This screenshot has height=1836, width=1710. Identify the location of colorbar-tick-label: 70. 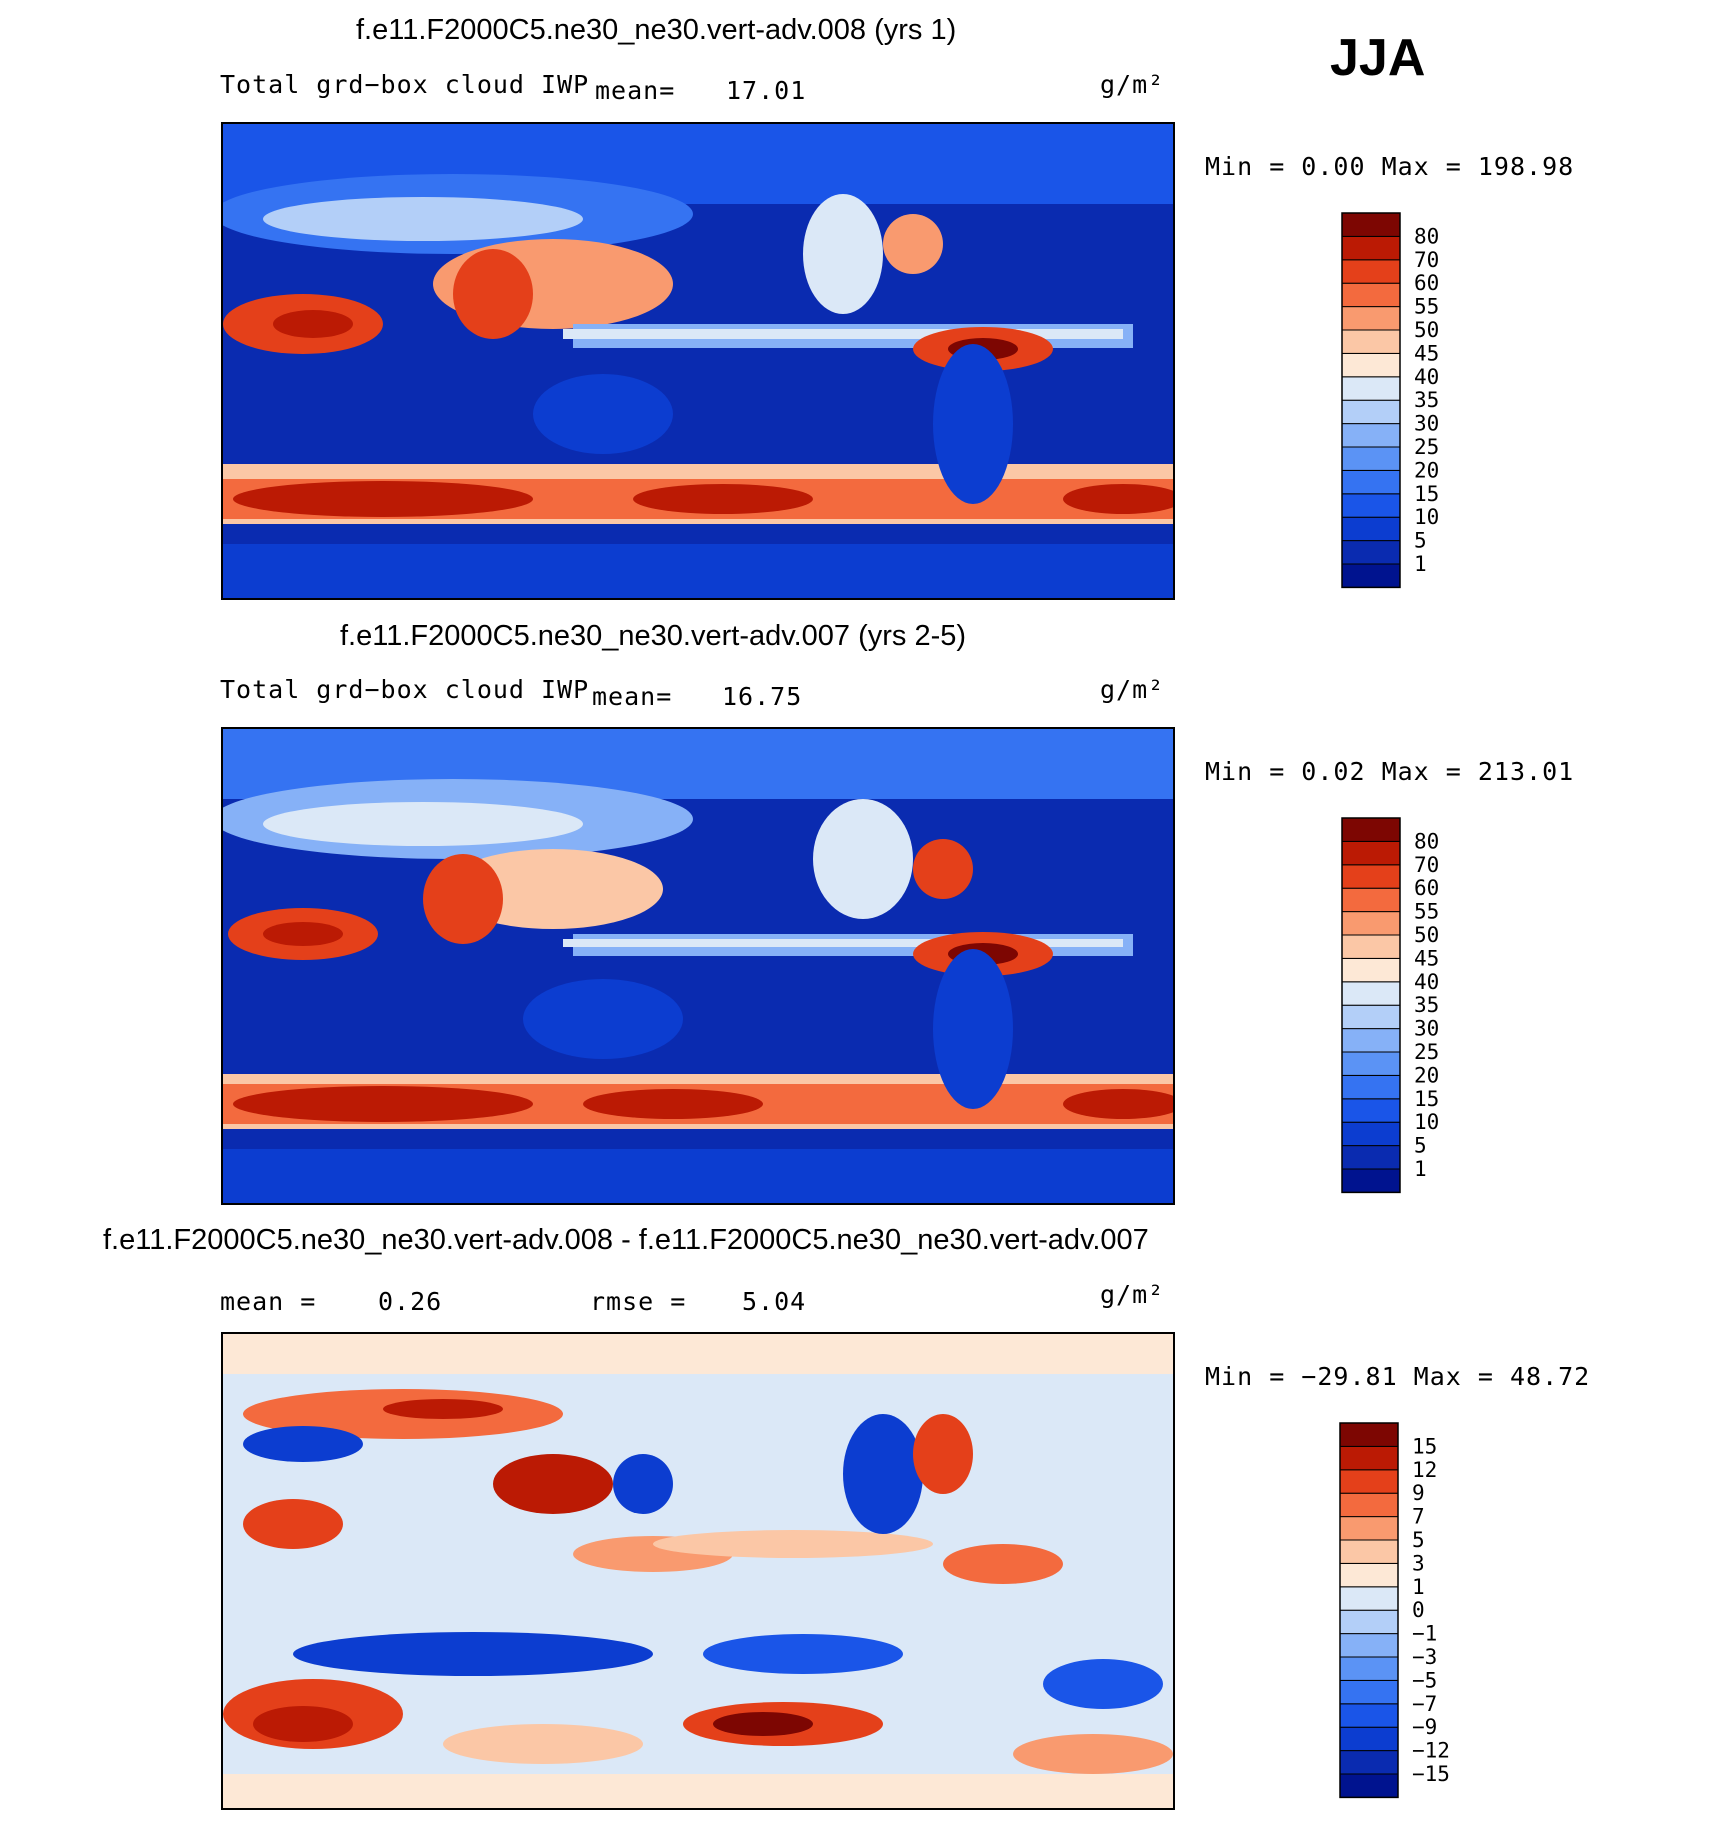
(1426, 260).